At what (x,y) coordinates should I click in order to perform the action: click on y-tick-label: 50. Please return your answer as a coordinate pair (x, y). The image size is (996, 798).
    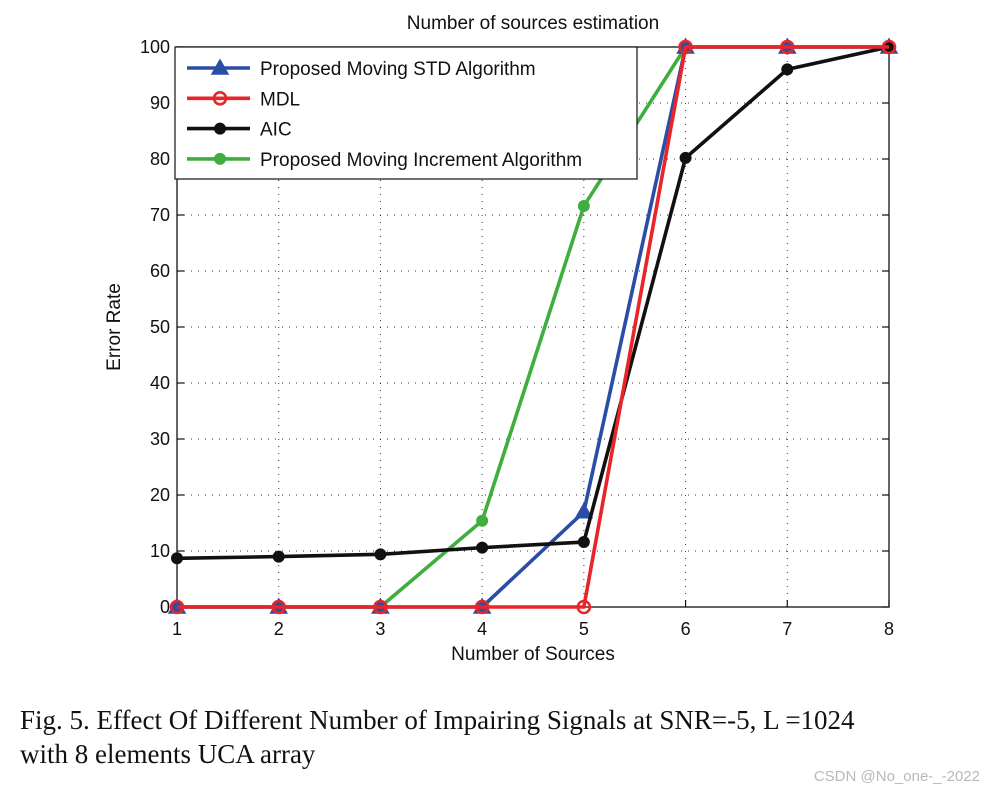
    Looking at the image, I should click on (160, 327).